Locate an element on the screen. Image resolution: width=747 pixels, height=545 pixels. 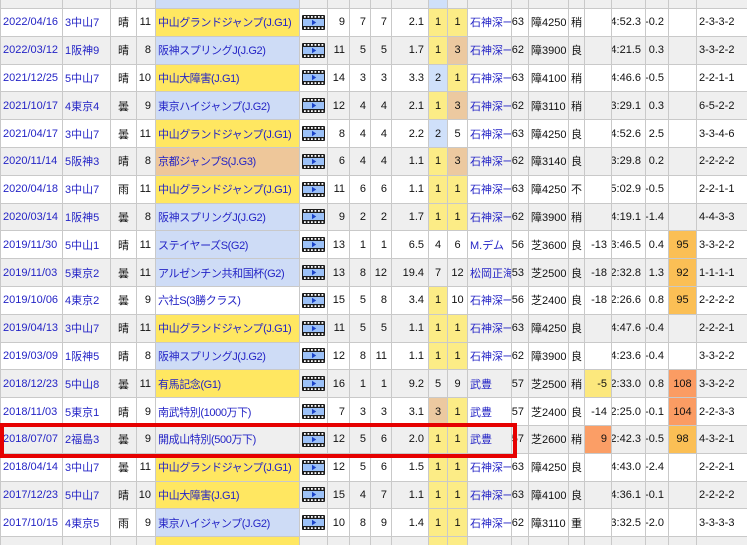
venue-link: 5東京1 is located at coordinates (87, 411).